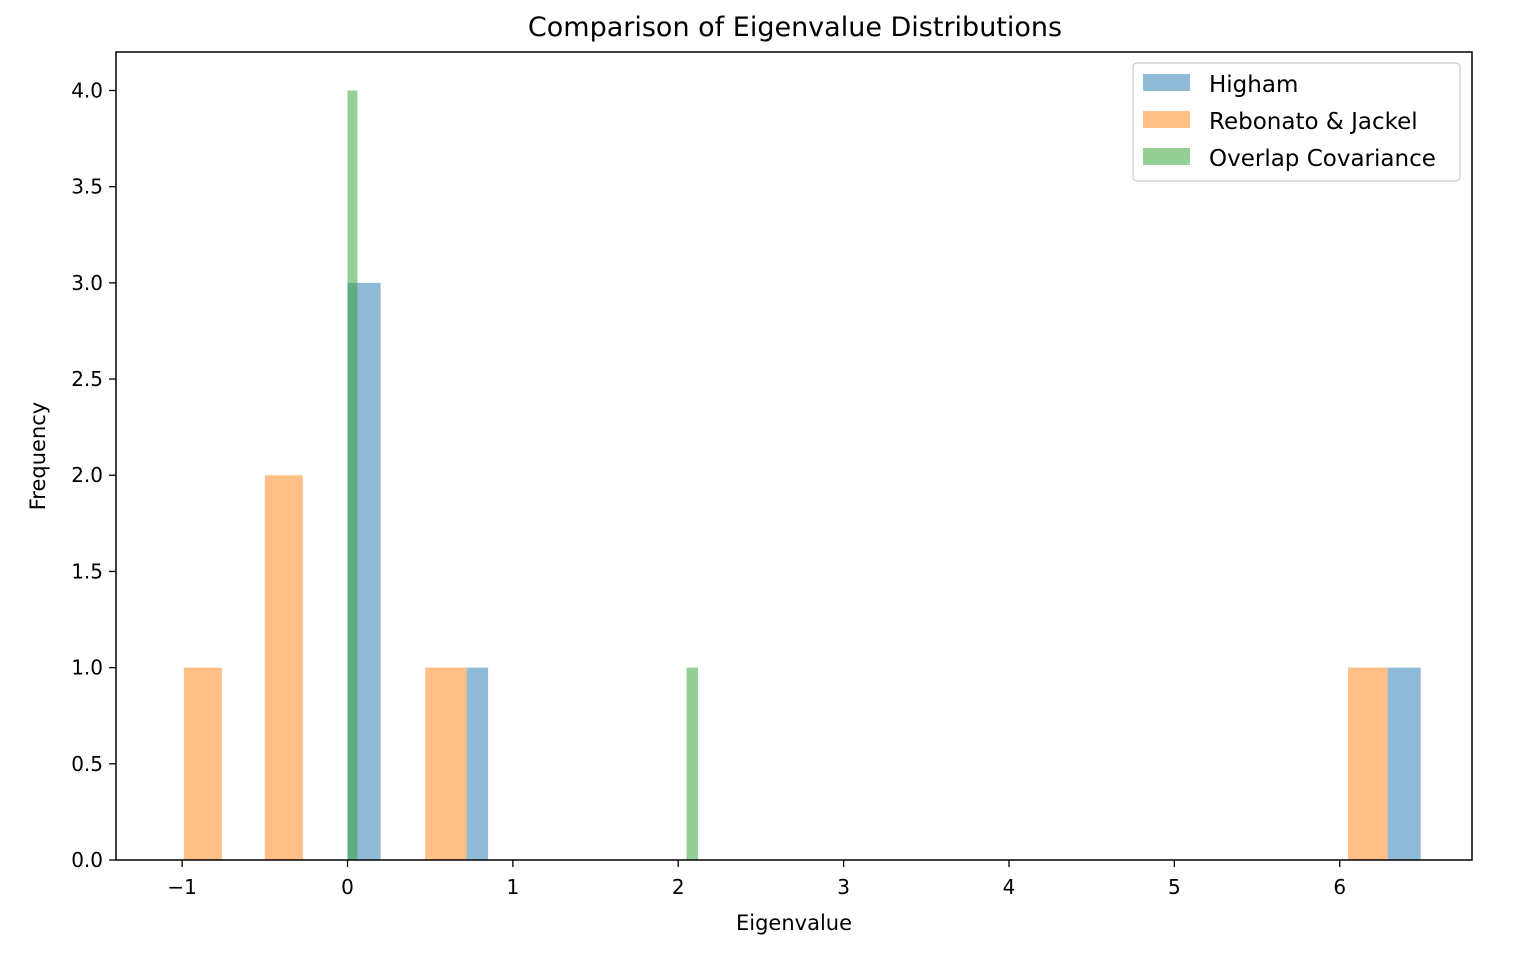  Describe the element at coordinates (38, 456) in the screenshot. I see `y-axis-label: Frequency` at that location.